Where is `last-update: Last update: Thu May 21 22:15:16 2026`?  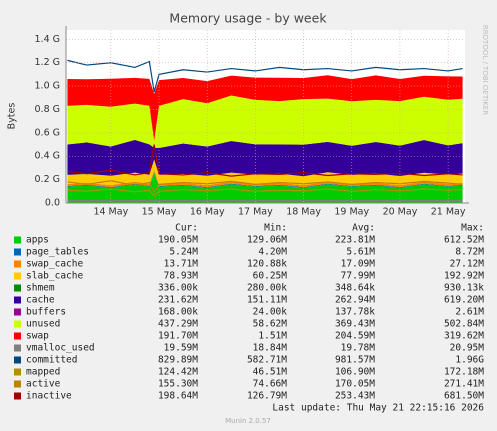 last-update: Last update: Thu May 21 22:15:16 2026 is located at coordinates (378, 408).